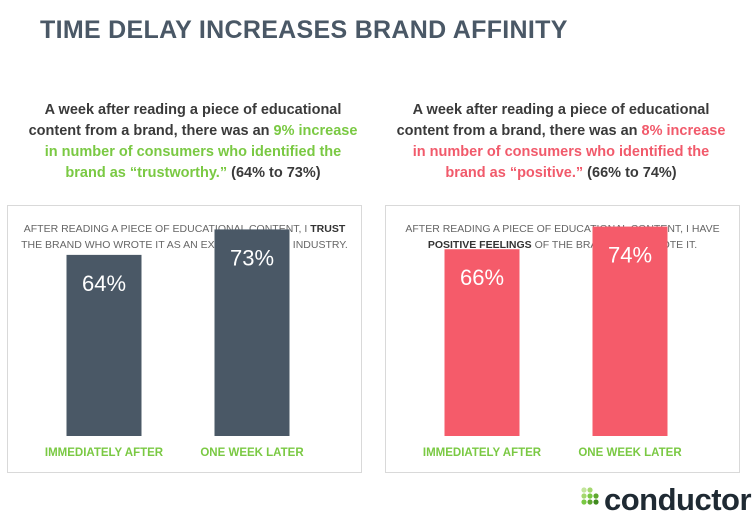 This screenshot has height=524, width=752. I want to click on positive-caption-bold: POSITIVE FEELINGS, so click(479, 245).